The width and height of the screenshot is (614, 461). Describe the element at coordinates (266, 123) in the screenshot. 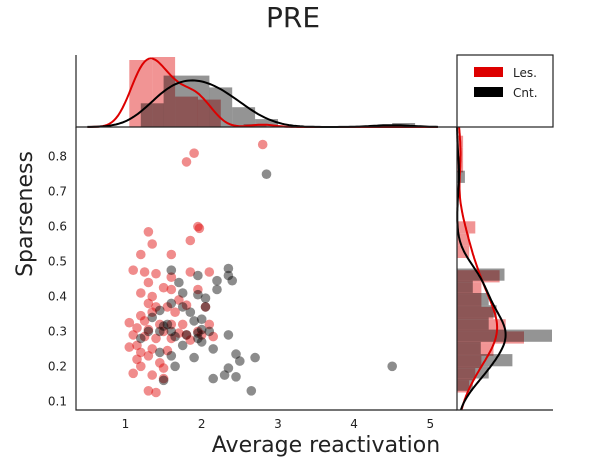

I see `top-hist-bar` at that location.